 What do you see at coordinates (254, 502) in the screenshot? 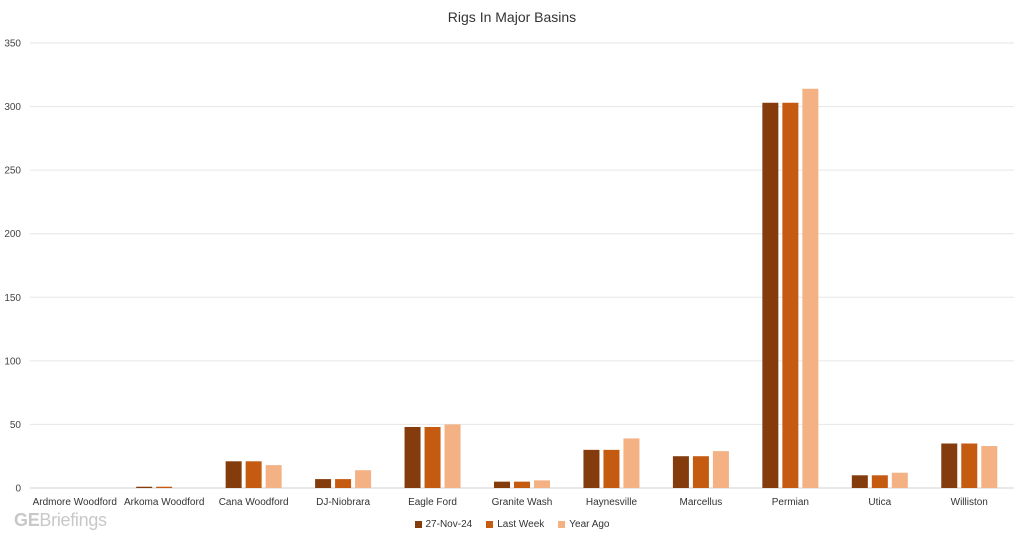
I see `x-tick-label: Cana Woodford` at bounding box center [254, 502].